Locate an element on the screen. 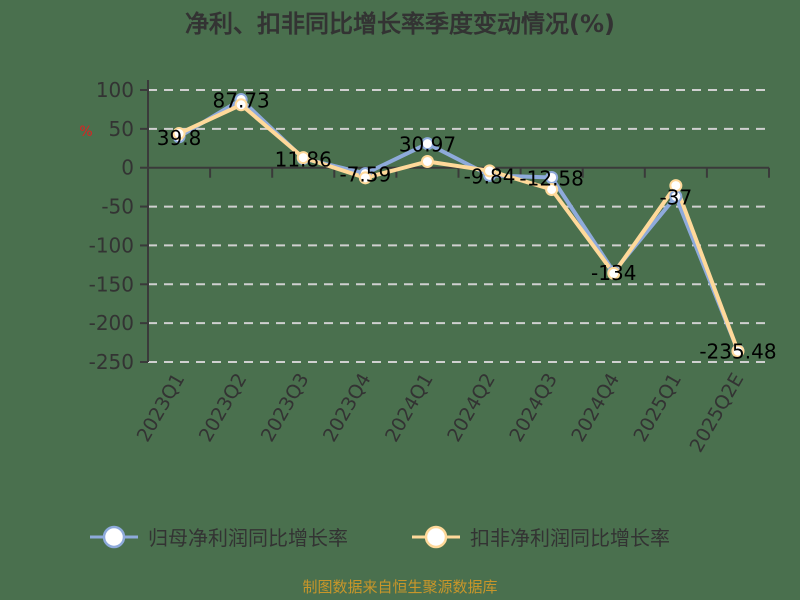 The height and width of the screenshot is (600, 800). x-tick-label: 2023Q4 is located at coordinates (347, 408).